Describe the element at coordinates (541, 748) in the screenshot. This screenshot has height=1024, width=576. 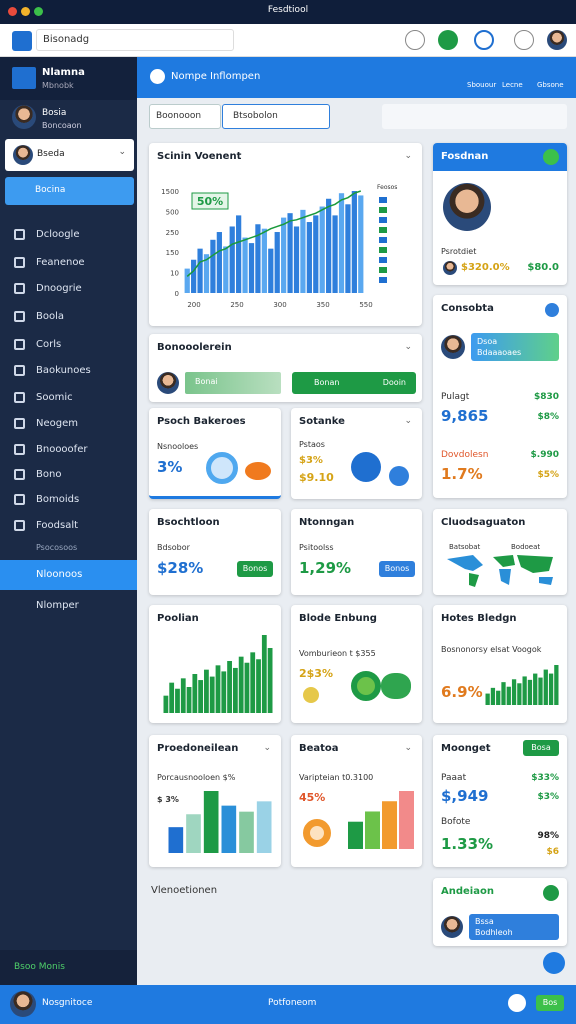
I see `button: Bosa` at that location.